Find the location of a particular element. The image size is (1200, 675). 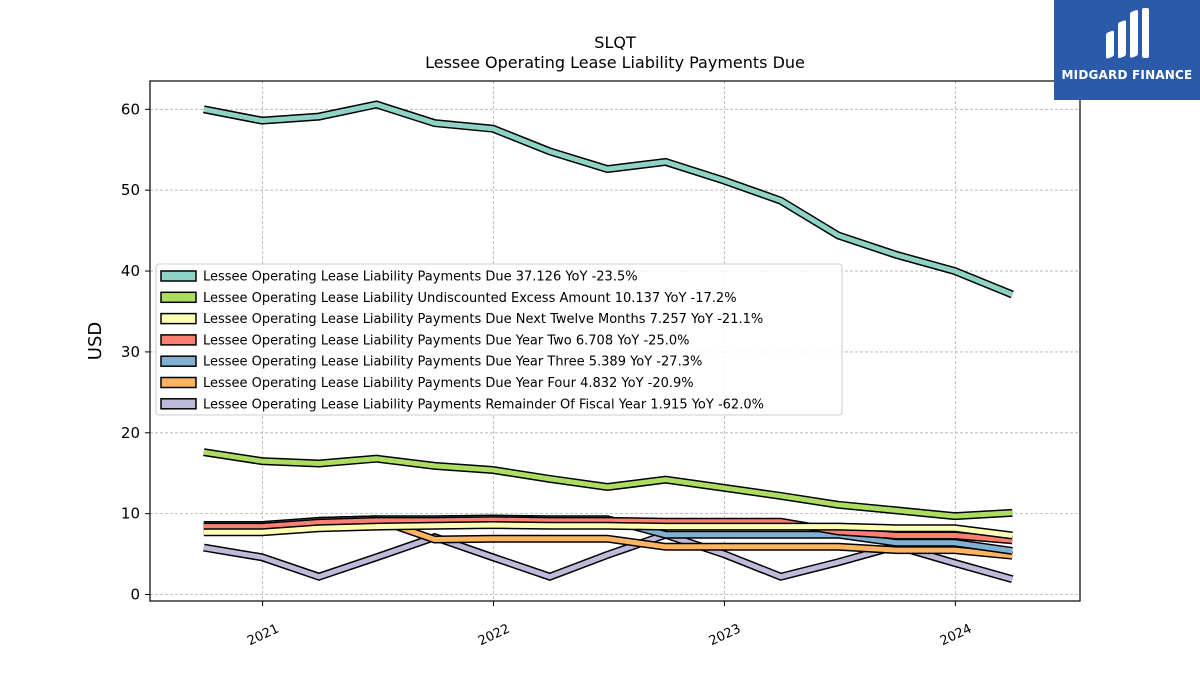

y-tick-label: 10 is located at coordinates (130, 514).